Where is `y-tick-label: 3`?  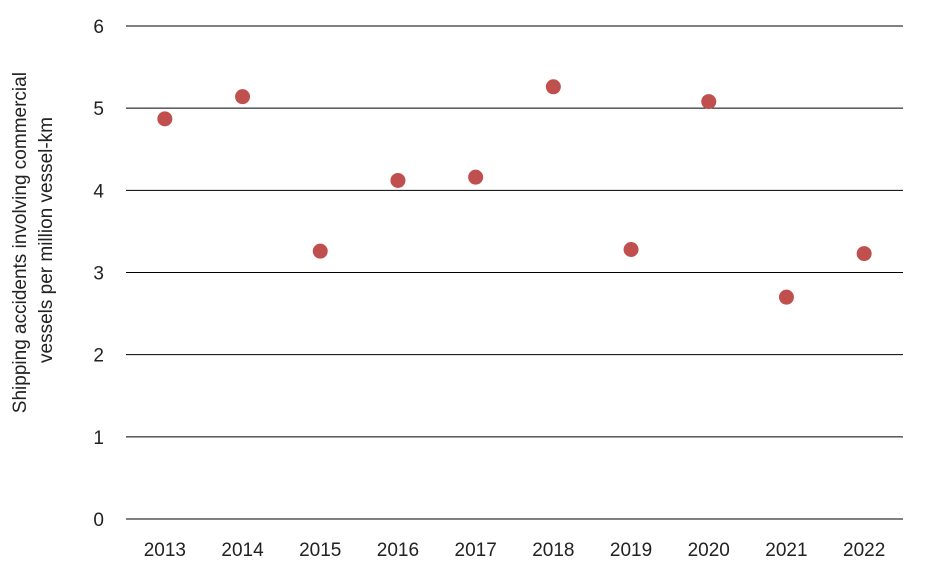 y-tick-label: 3 is located at coordinates (98, 274).